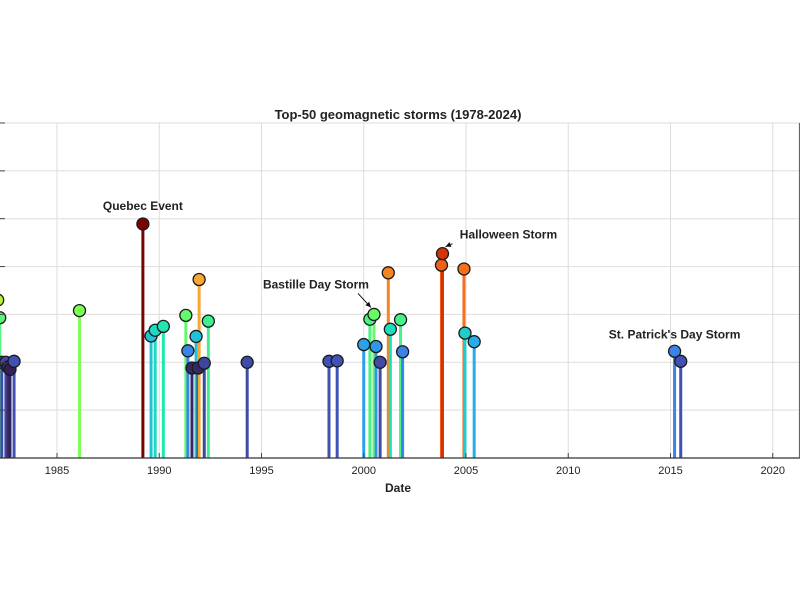 The width and height of the screenshot is (800, 605). Describe the element at coordinates (398, 114) in the screenshot. I see `chart-title: Top-50 geomagnetic storms (1978-2024)` at that location.